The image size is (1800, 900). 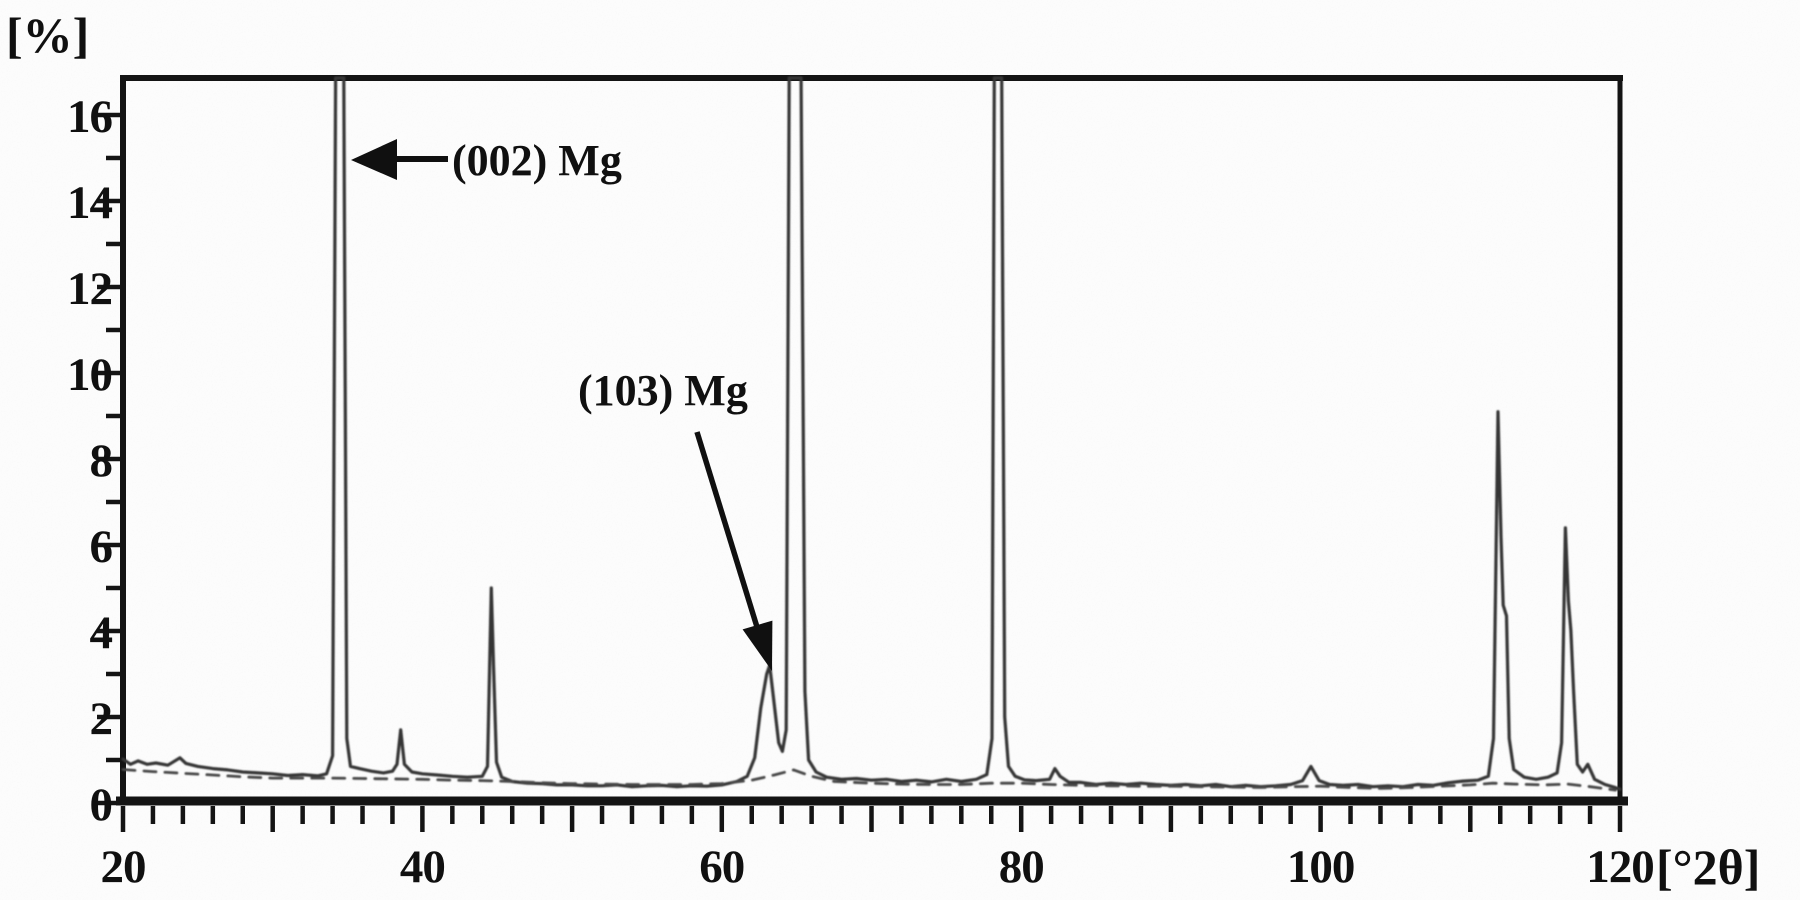 I want to click on annotation-103-label: (103) Mg, so click(x=663, y=390).